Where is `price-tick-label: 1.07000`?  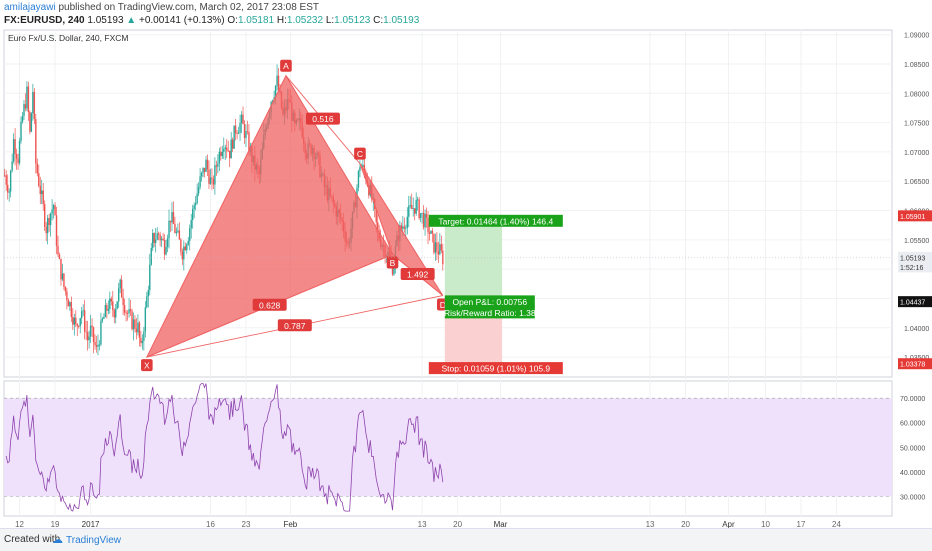 price-tick-label: 1.07000 is located at coordinates (916, 153).